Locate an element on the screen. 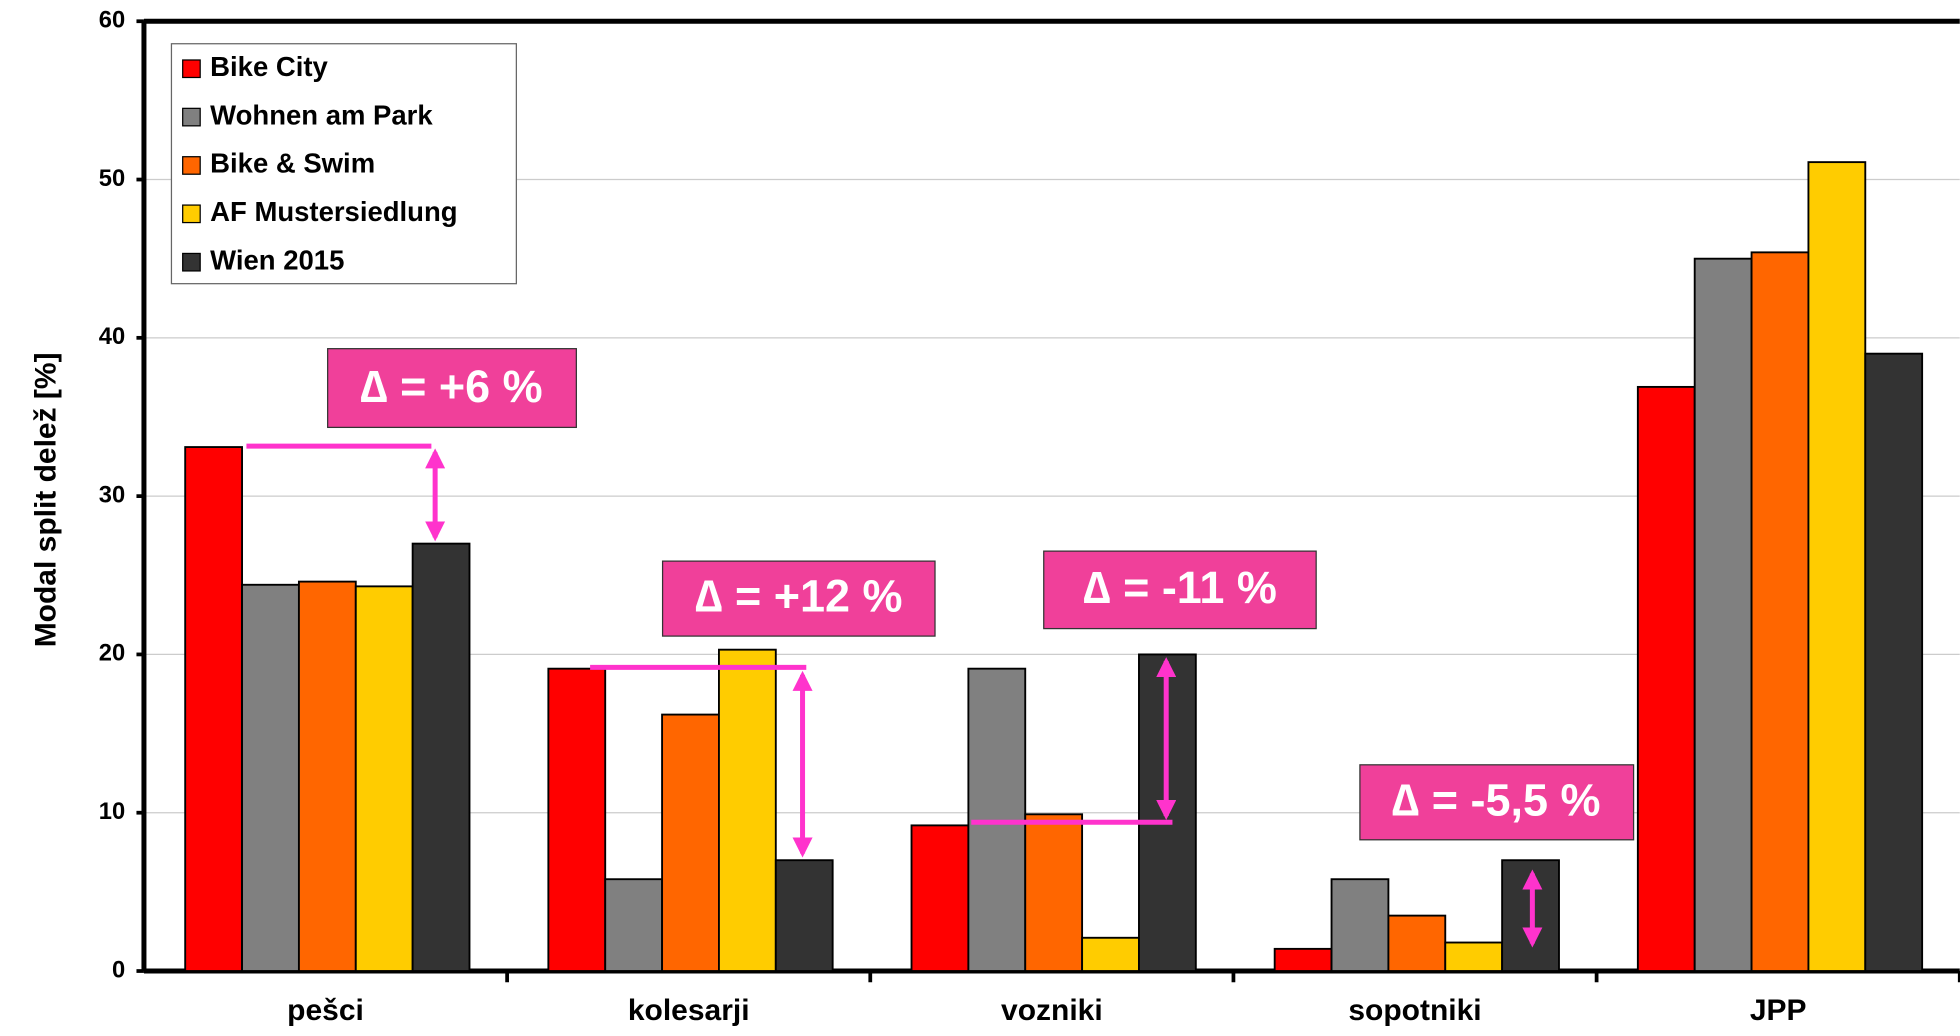 The width and height of the screenshot is (1960, 1036). legend-label: AF Mustersiedlung is located at coordinates (333, 211).